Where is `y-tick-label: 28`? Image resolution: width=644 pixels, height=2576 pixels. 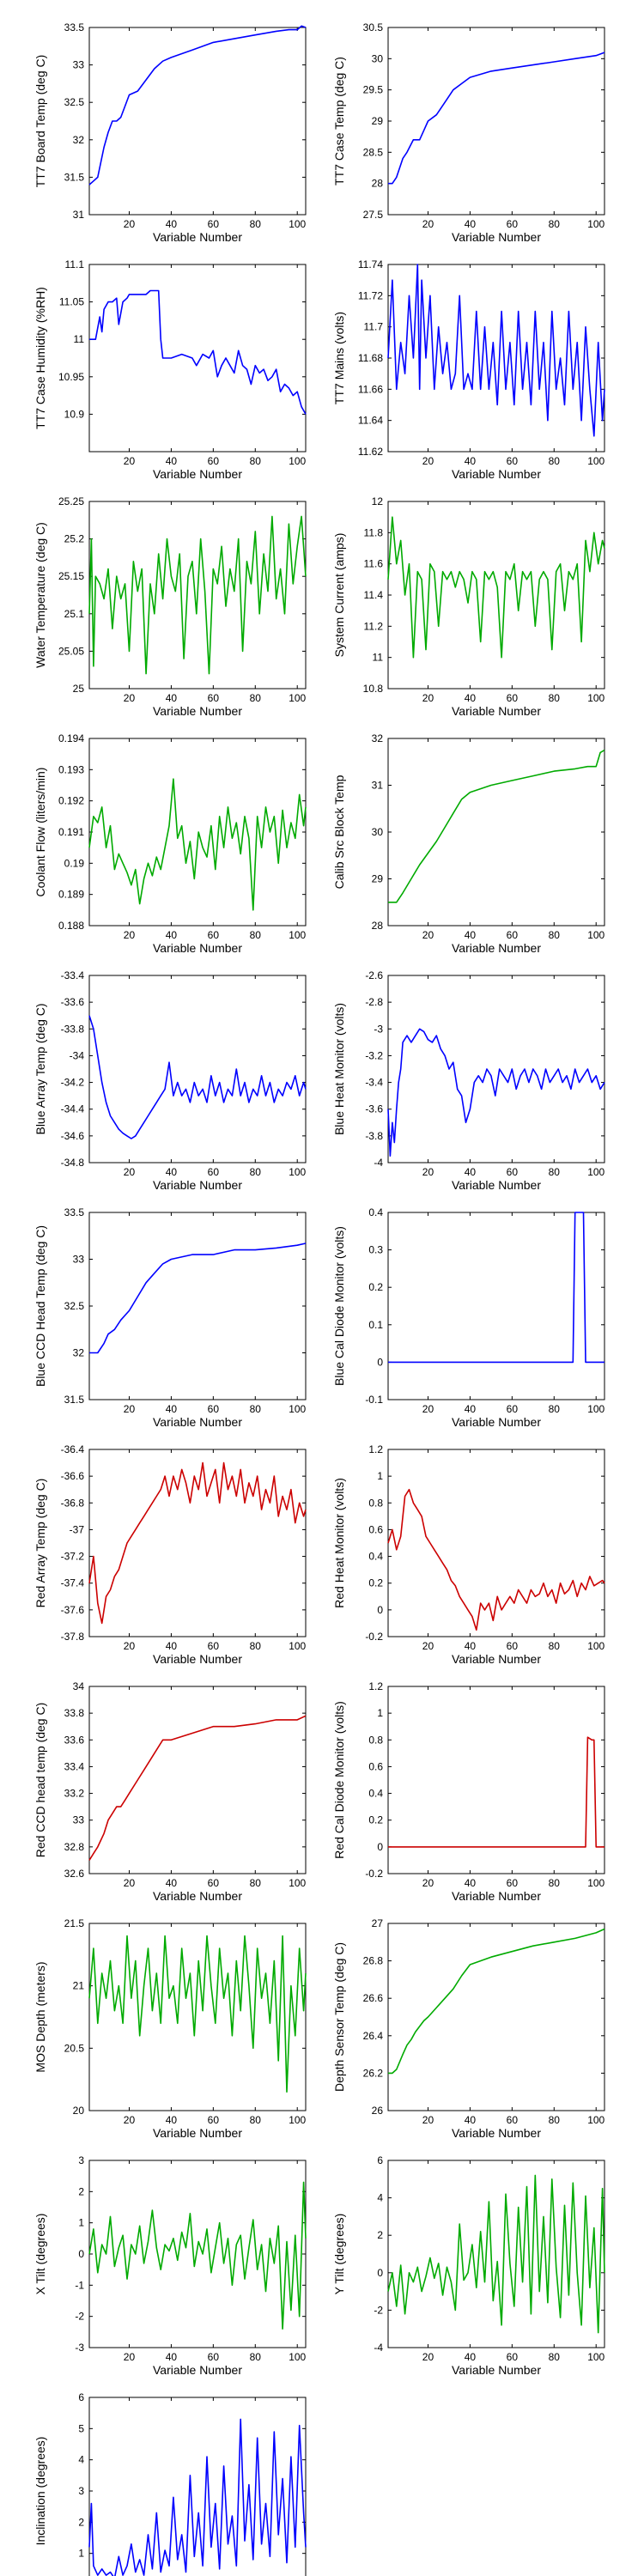
y-tick-label: 28 is located at coordinates (378, 184).